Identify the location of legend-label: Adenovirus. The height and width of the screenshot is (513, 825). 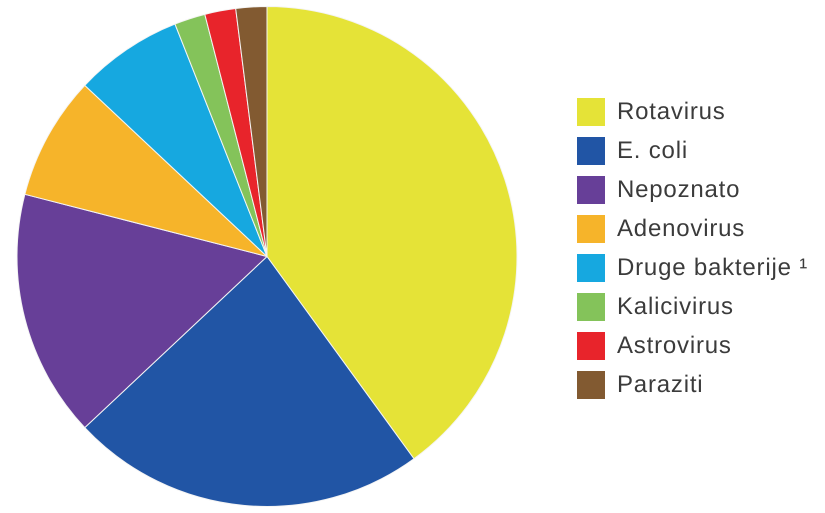
(681, 228).